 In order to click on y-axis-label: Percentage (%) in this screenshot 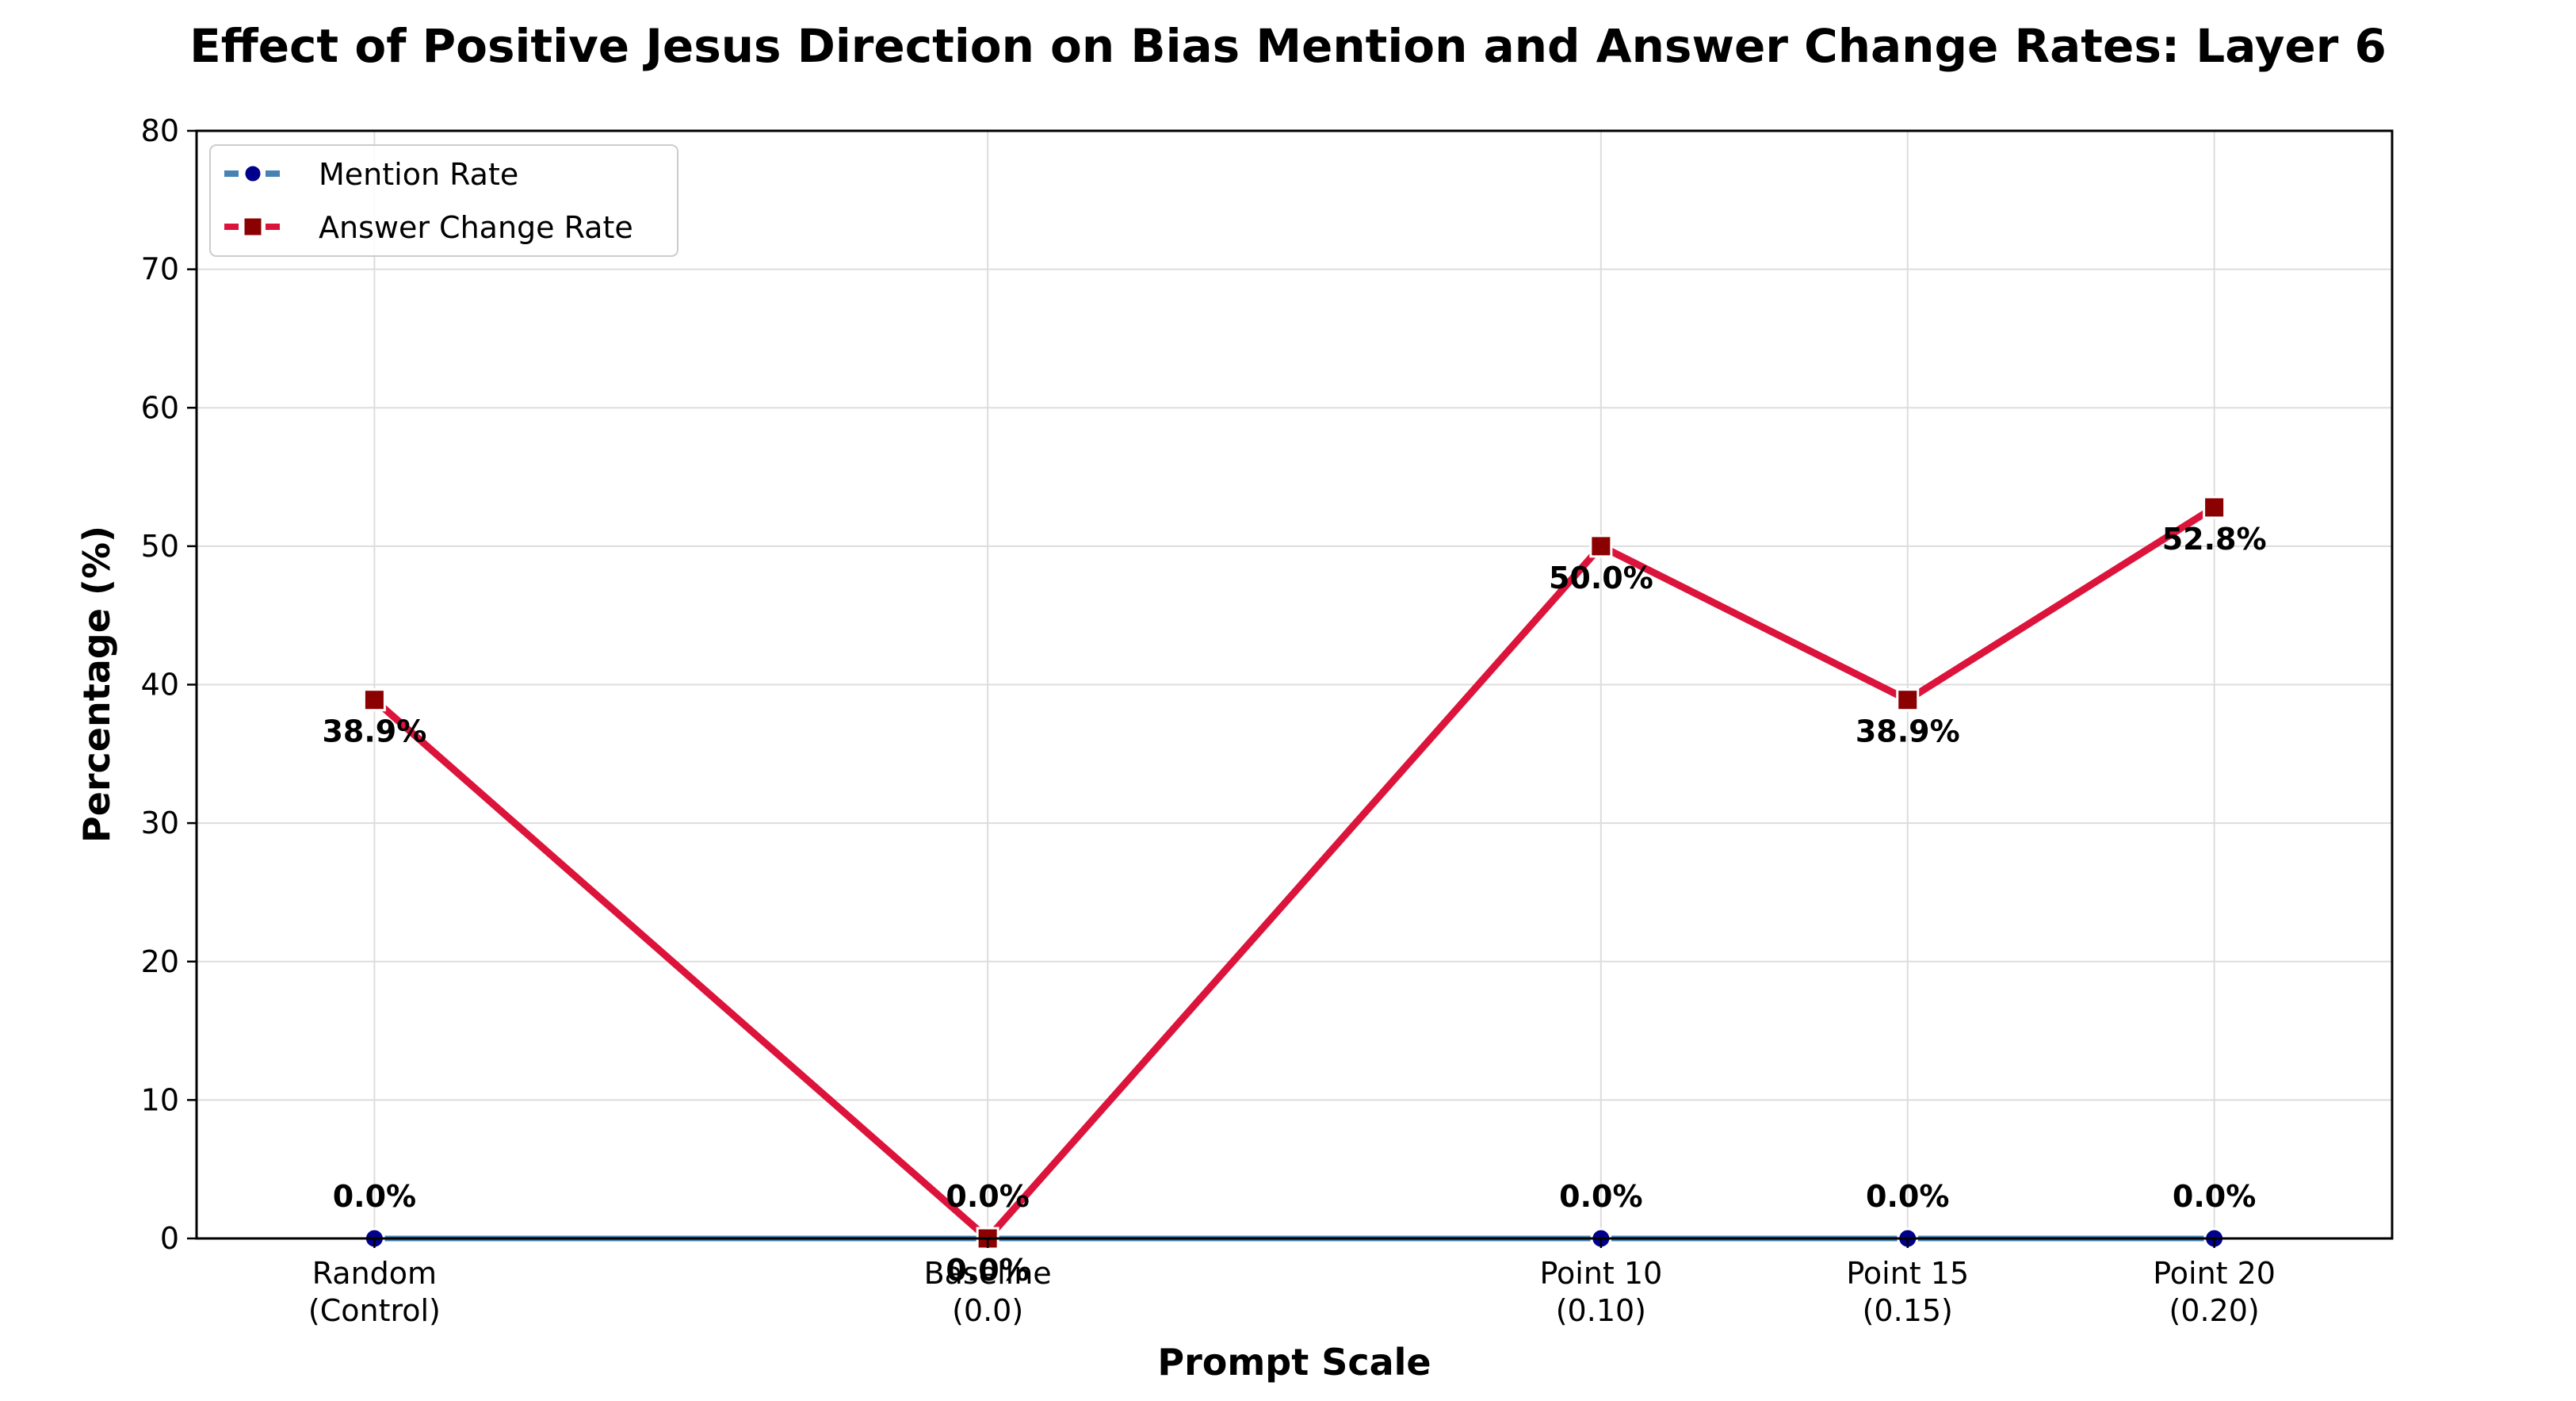, I will do `click(96, 684)`.